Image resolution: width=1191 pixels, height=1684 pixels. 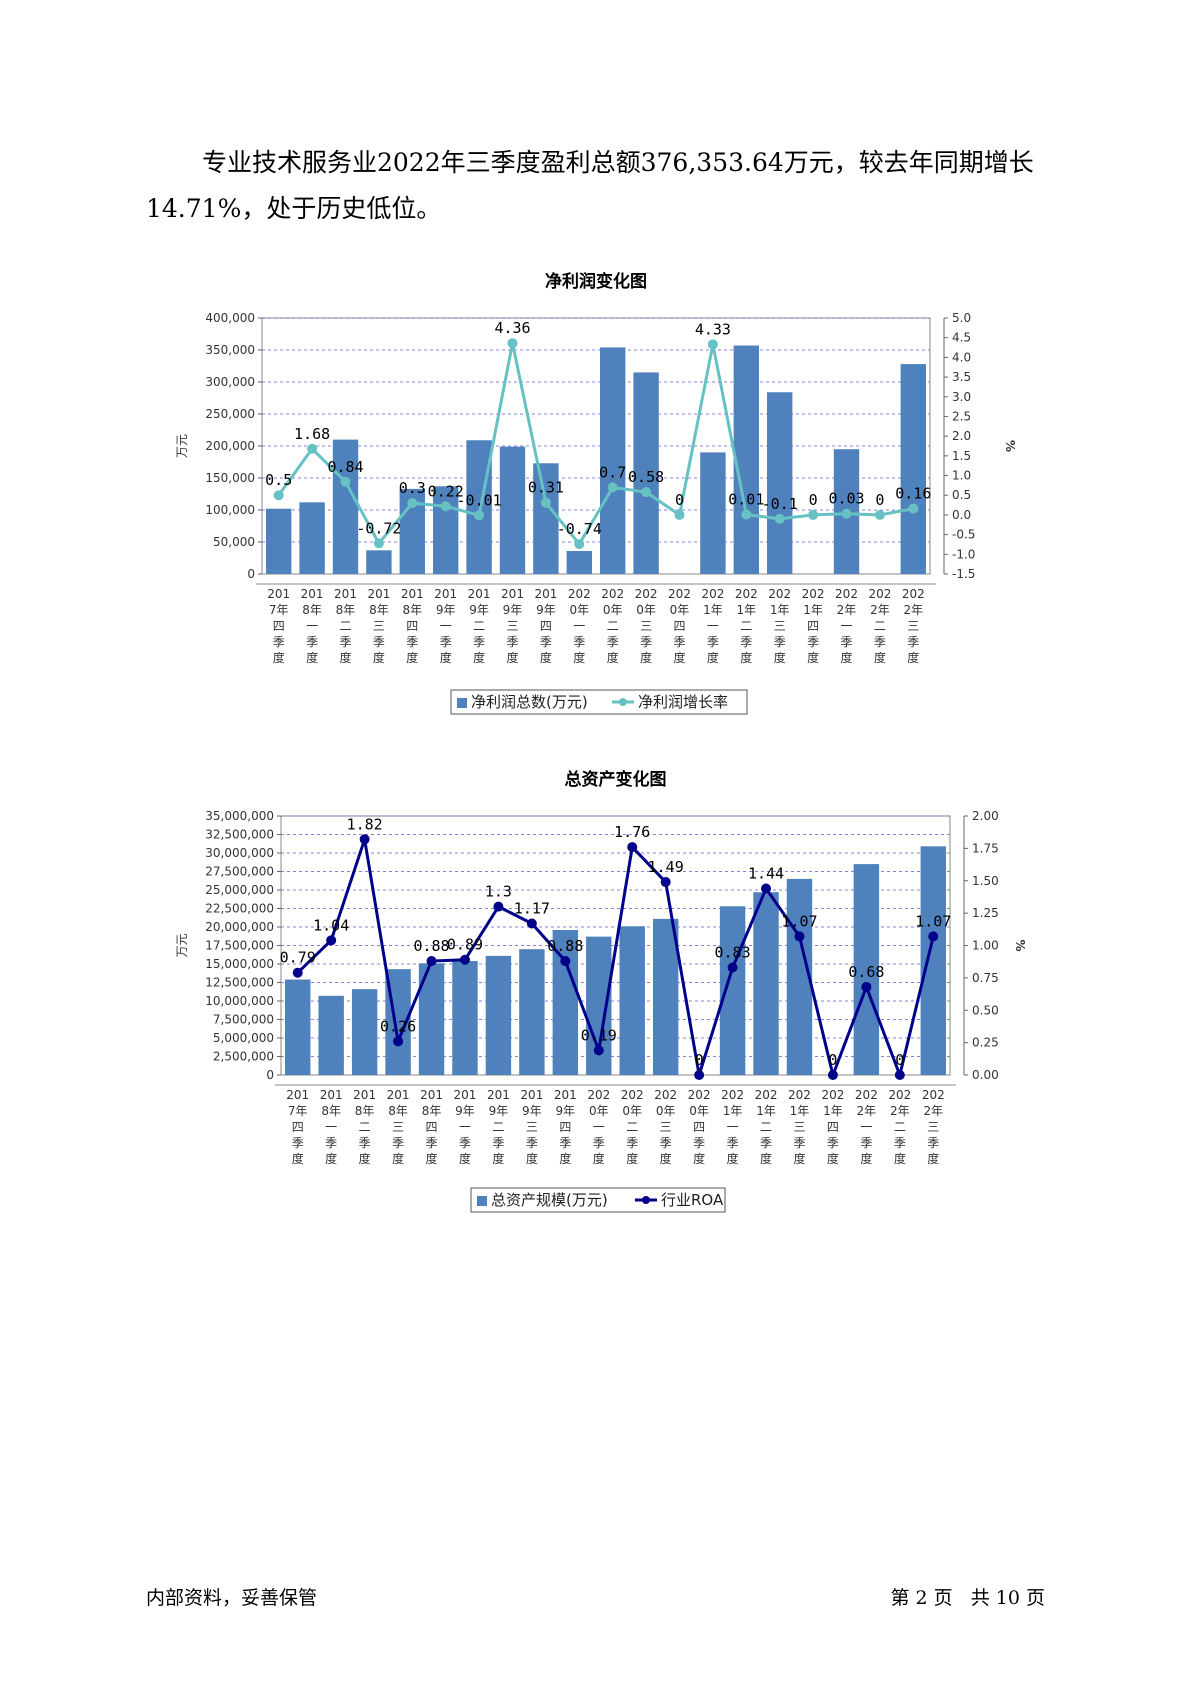 I want to click on data-label: 1.68, so click(x=312, y=434).